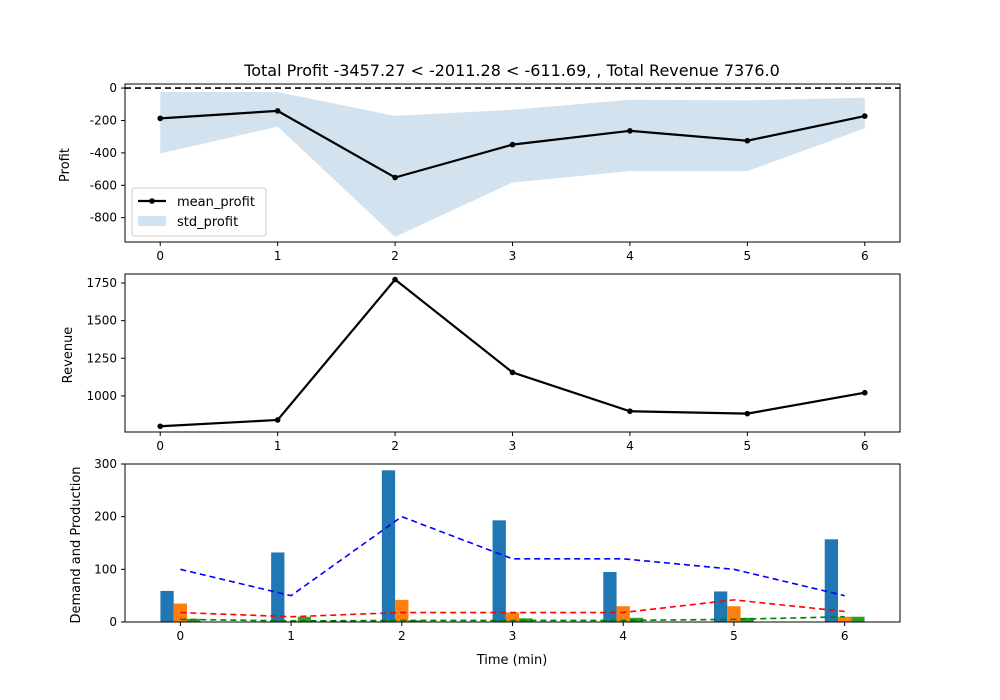 The image size is (1000, 700). What do you see at coordinates (103, 120) in the screenshot?
I see `profit-y-tick-label: -200` at bounding box center [103, 120].